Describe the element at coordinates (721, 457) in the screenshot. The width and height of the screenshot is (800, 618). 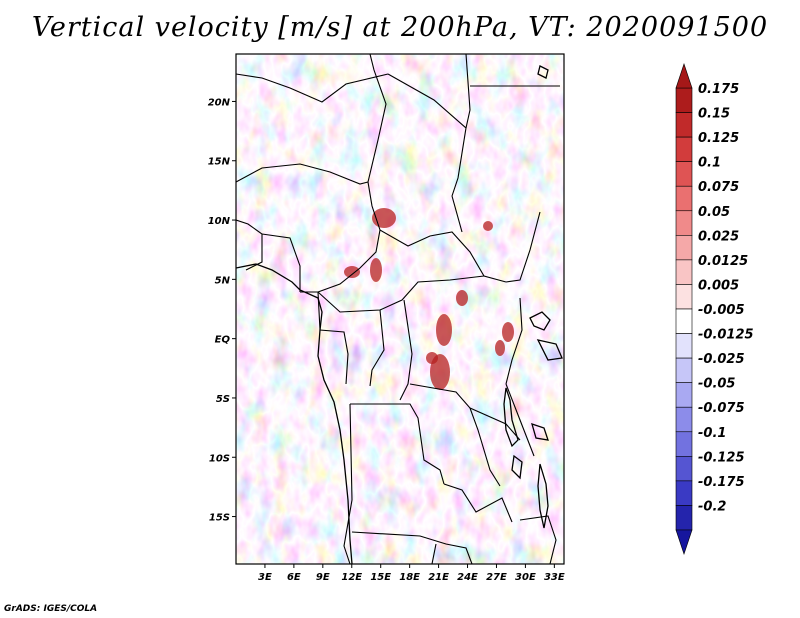
I see `colorbar-label: -0.125` at that location.